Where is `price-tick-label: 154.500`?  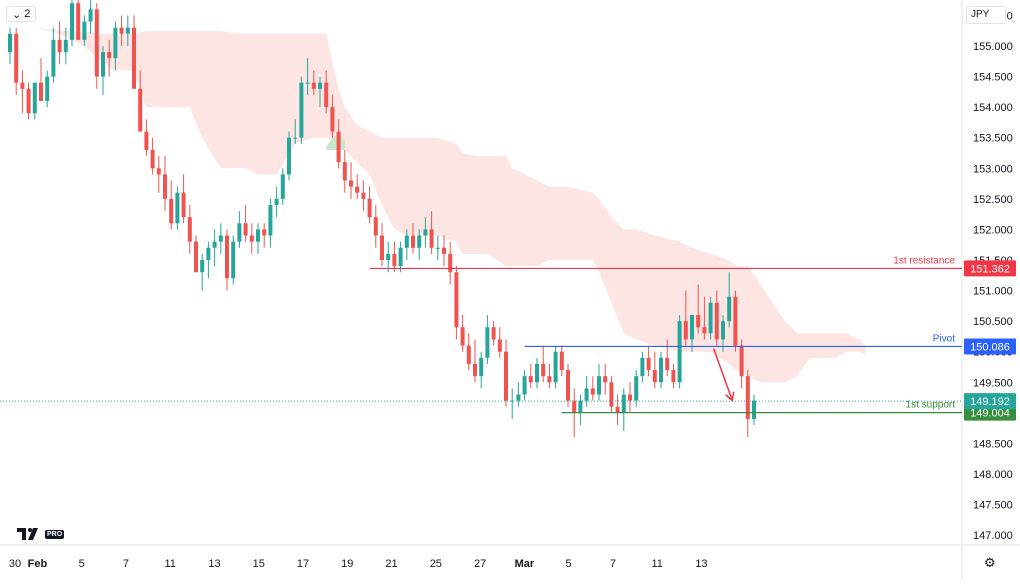 price-tick-label: 154.500 is located at coordinates (993, 78).